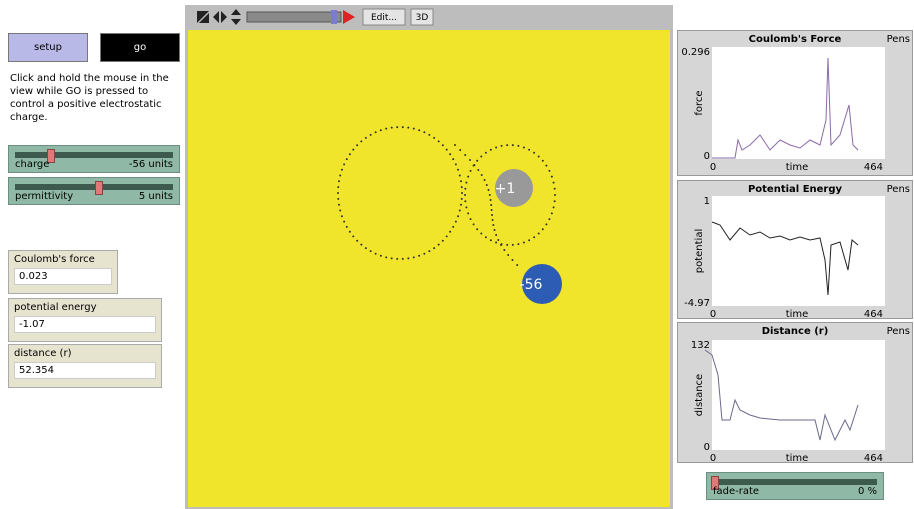 Image resolution: width=914 pixels, height=509 pixels. I want to click on plot-title: Coulomb's Force, so click(795, 39).